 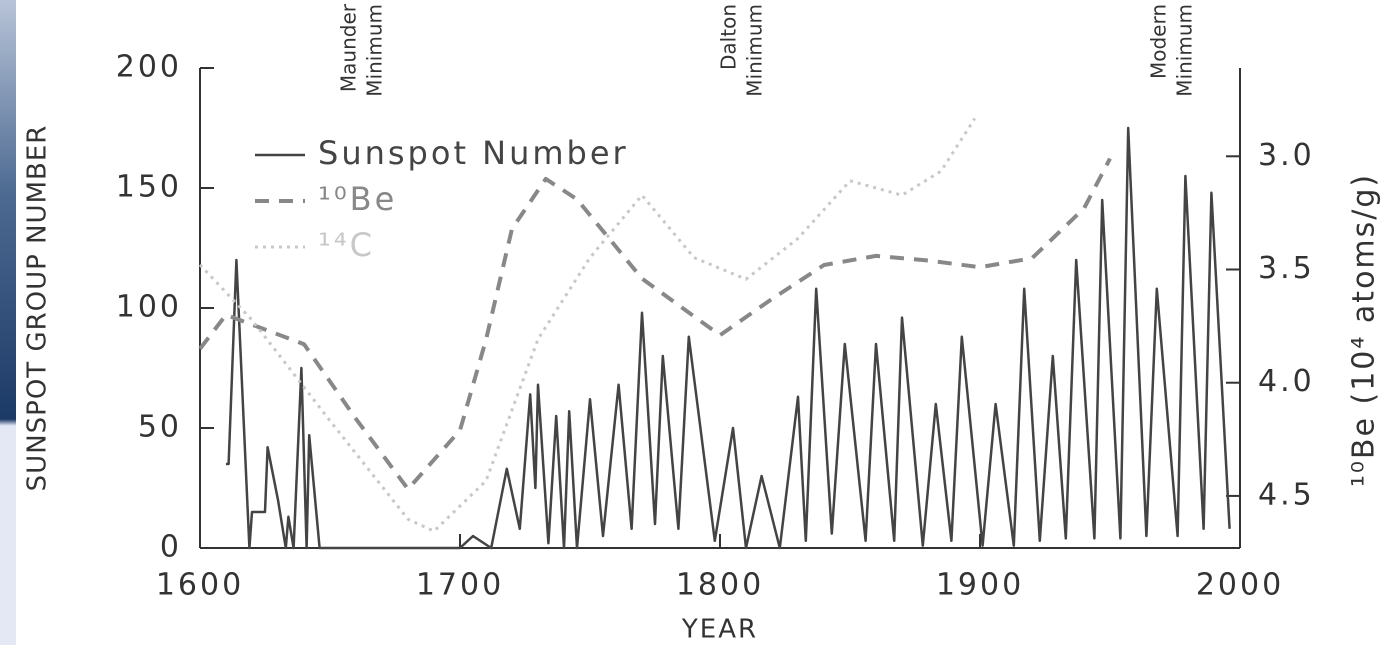 What do you see at coordinates (473, 153) in the screenshot?
I see `legend-label: Sunspot Number` at bounding box center [473, 153].